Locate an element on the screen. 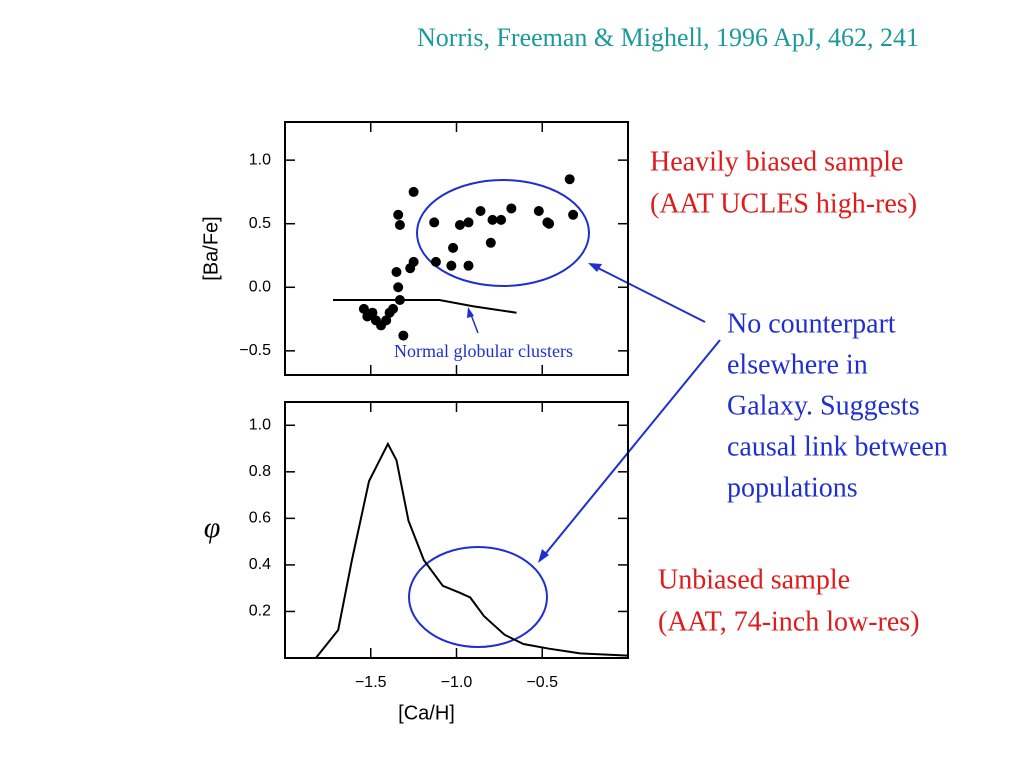 The width and height of the screenshot is (1024, 768). unbiased-label: (AAT, 74-inch low-res) is located at coordinates (789, 621).